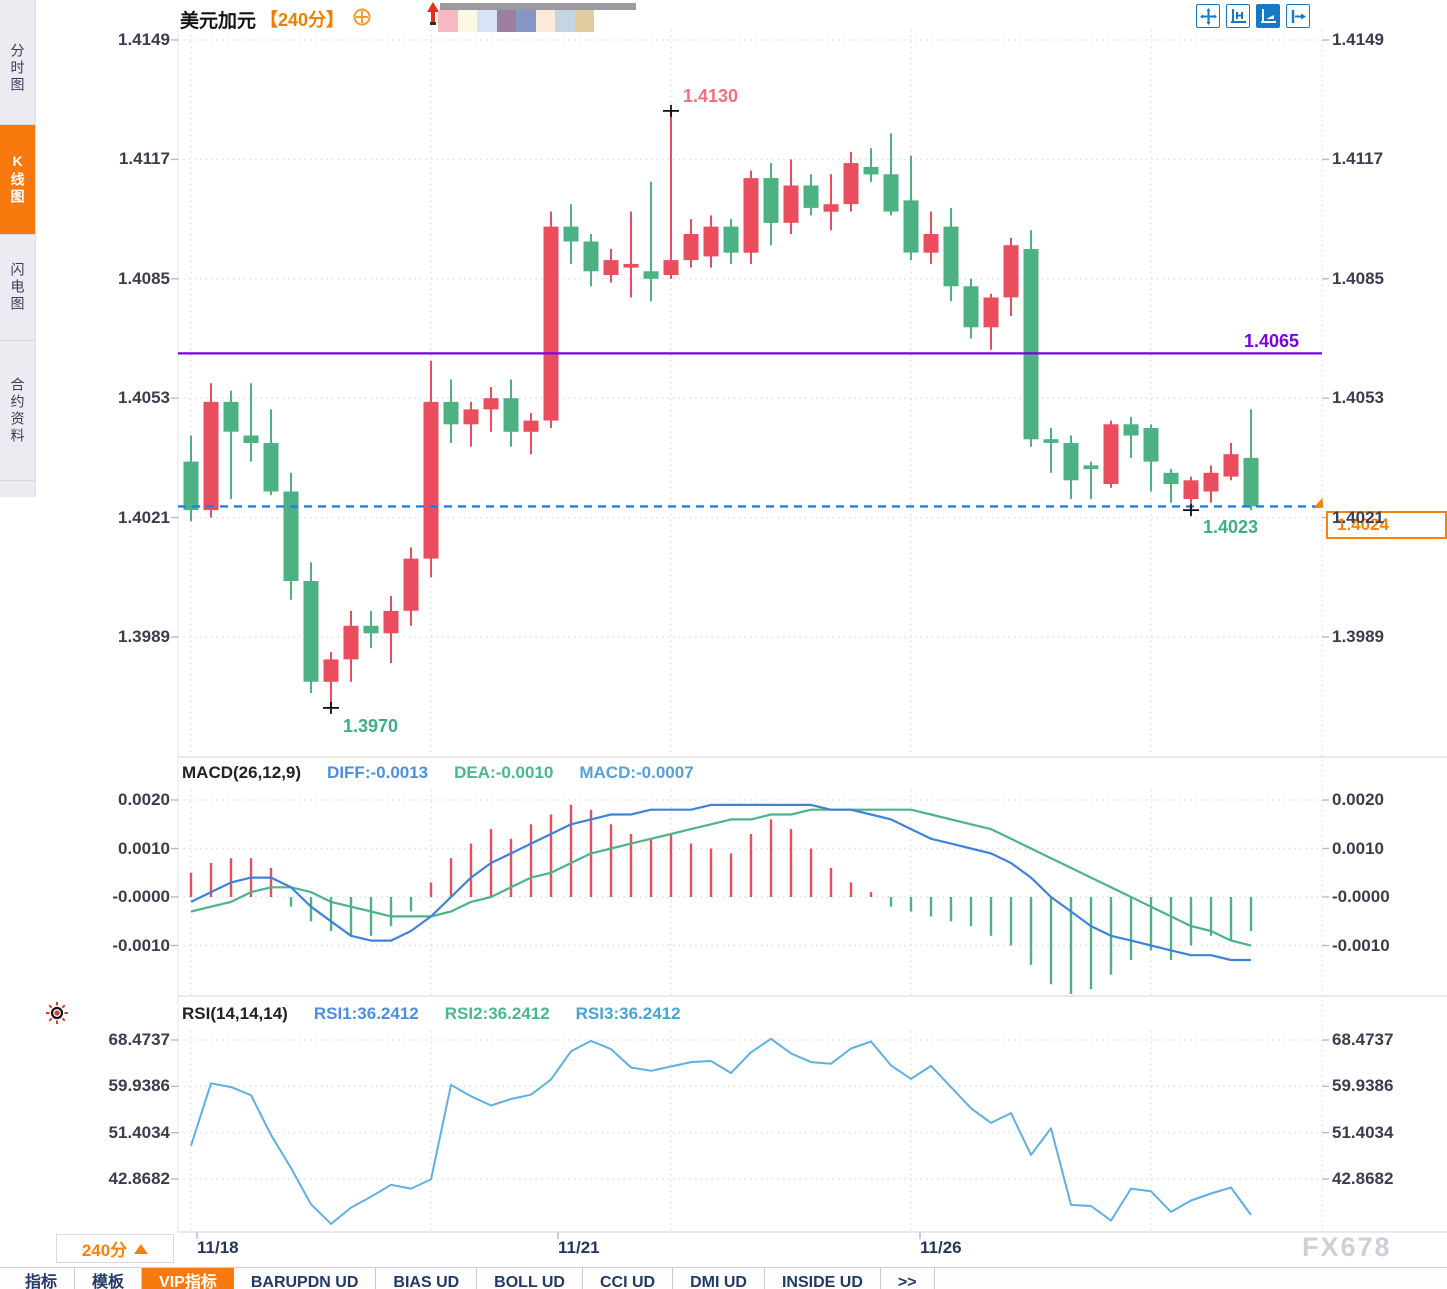  What do you see at coordinates (1358, 636) in the screenshot?
I see `price-tick-label: 1.3989` at bounding box center [1358, 636].